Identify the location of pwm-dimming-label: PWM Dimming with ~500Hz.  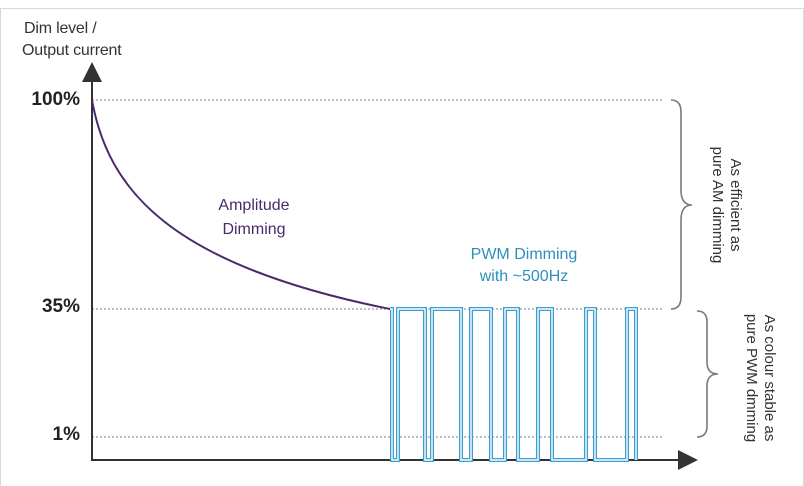
(524, 266).